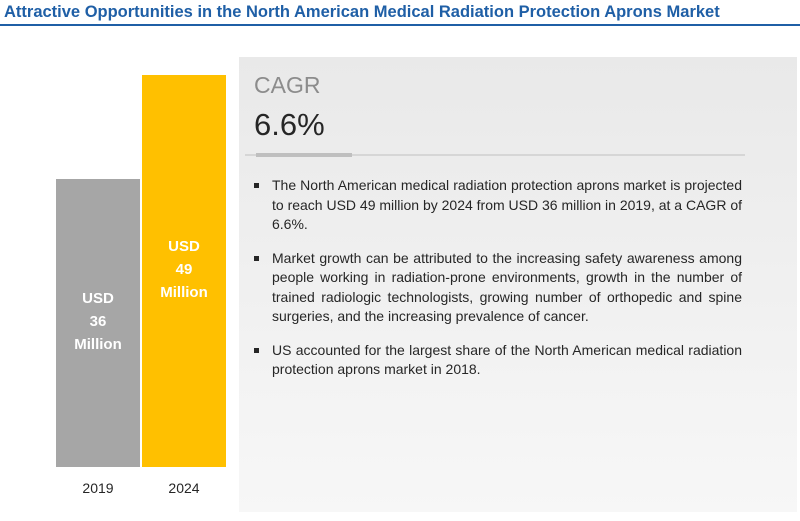 The width and height of the screenshot is (800, 521). What do you see at coordinates (98, 488) in the screenshot?
I see `x-tick-label: 2019` at bounding box center [98, 488].